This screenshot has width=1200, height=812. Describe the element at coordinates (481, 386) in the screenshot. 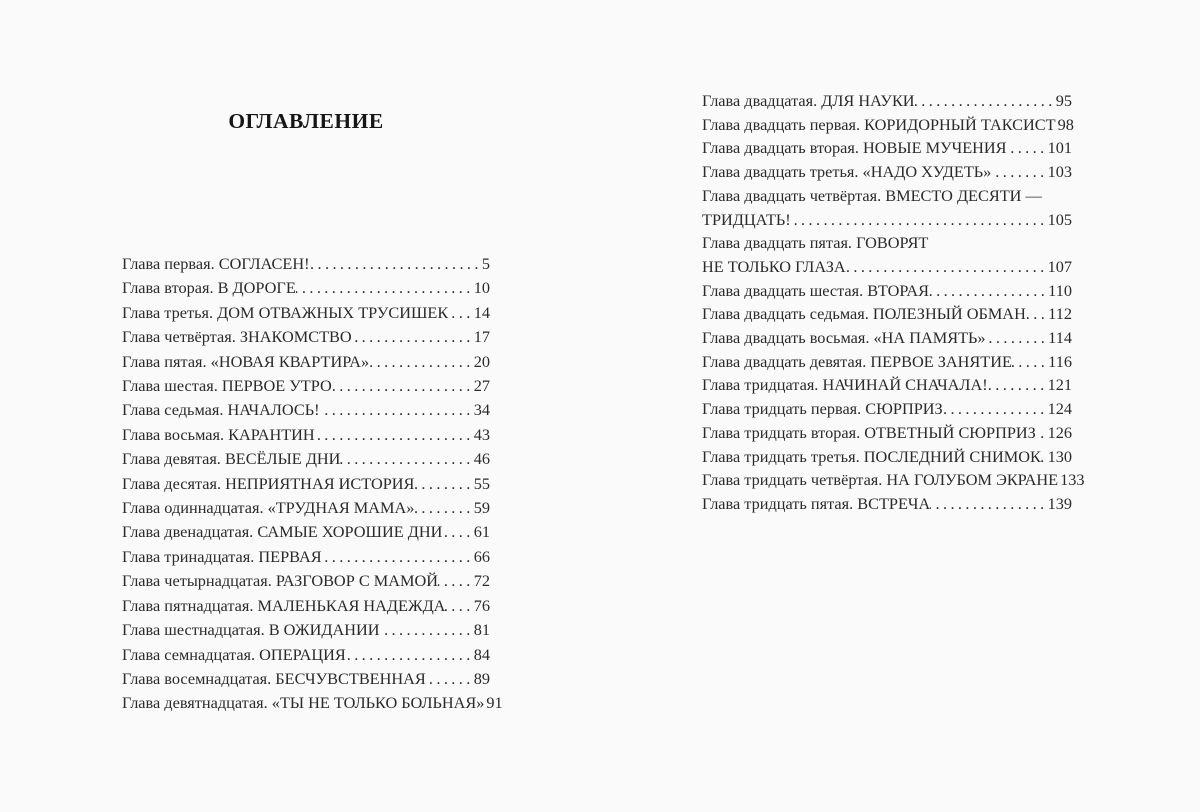

I see `toc-entry-page-number: 27` at that location.